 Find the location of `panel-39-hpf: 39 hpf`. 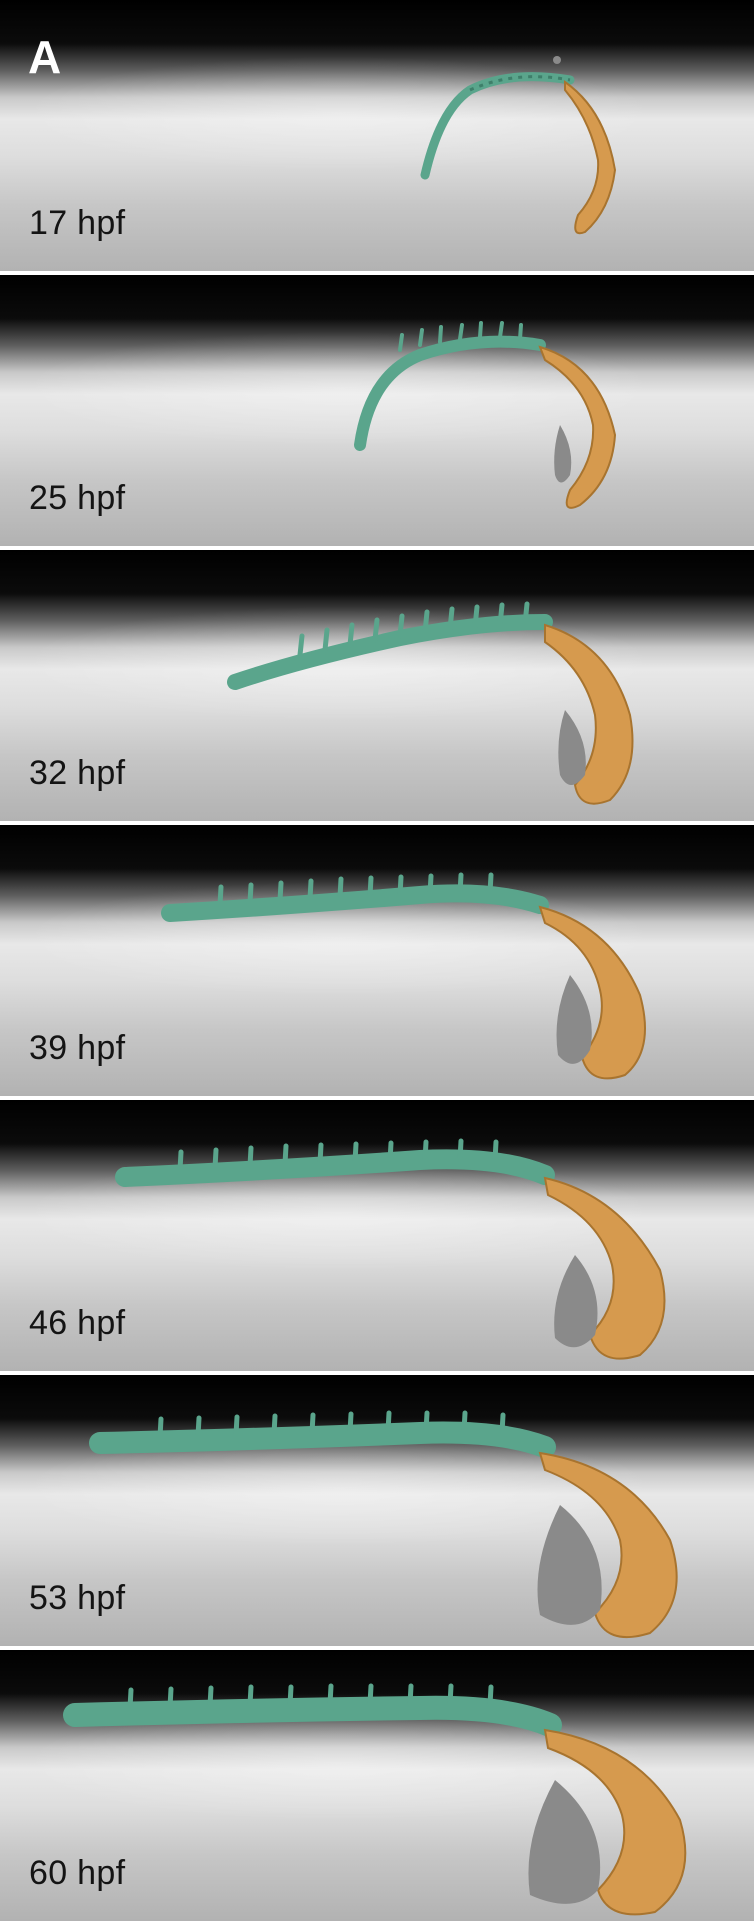

panel-39-hpf: 39 hpf is located at coordinates (377, 960).